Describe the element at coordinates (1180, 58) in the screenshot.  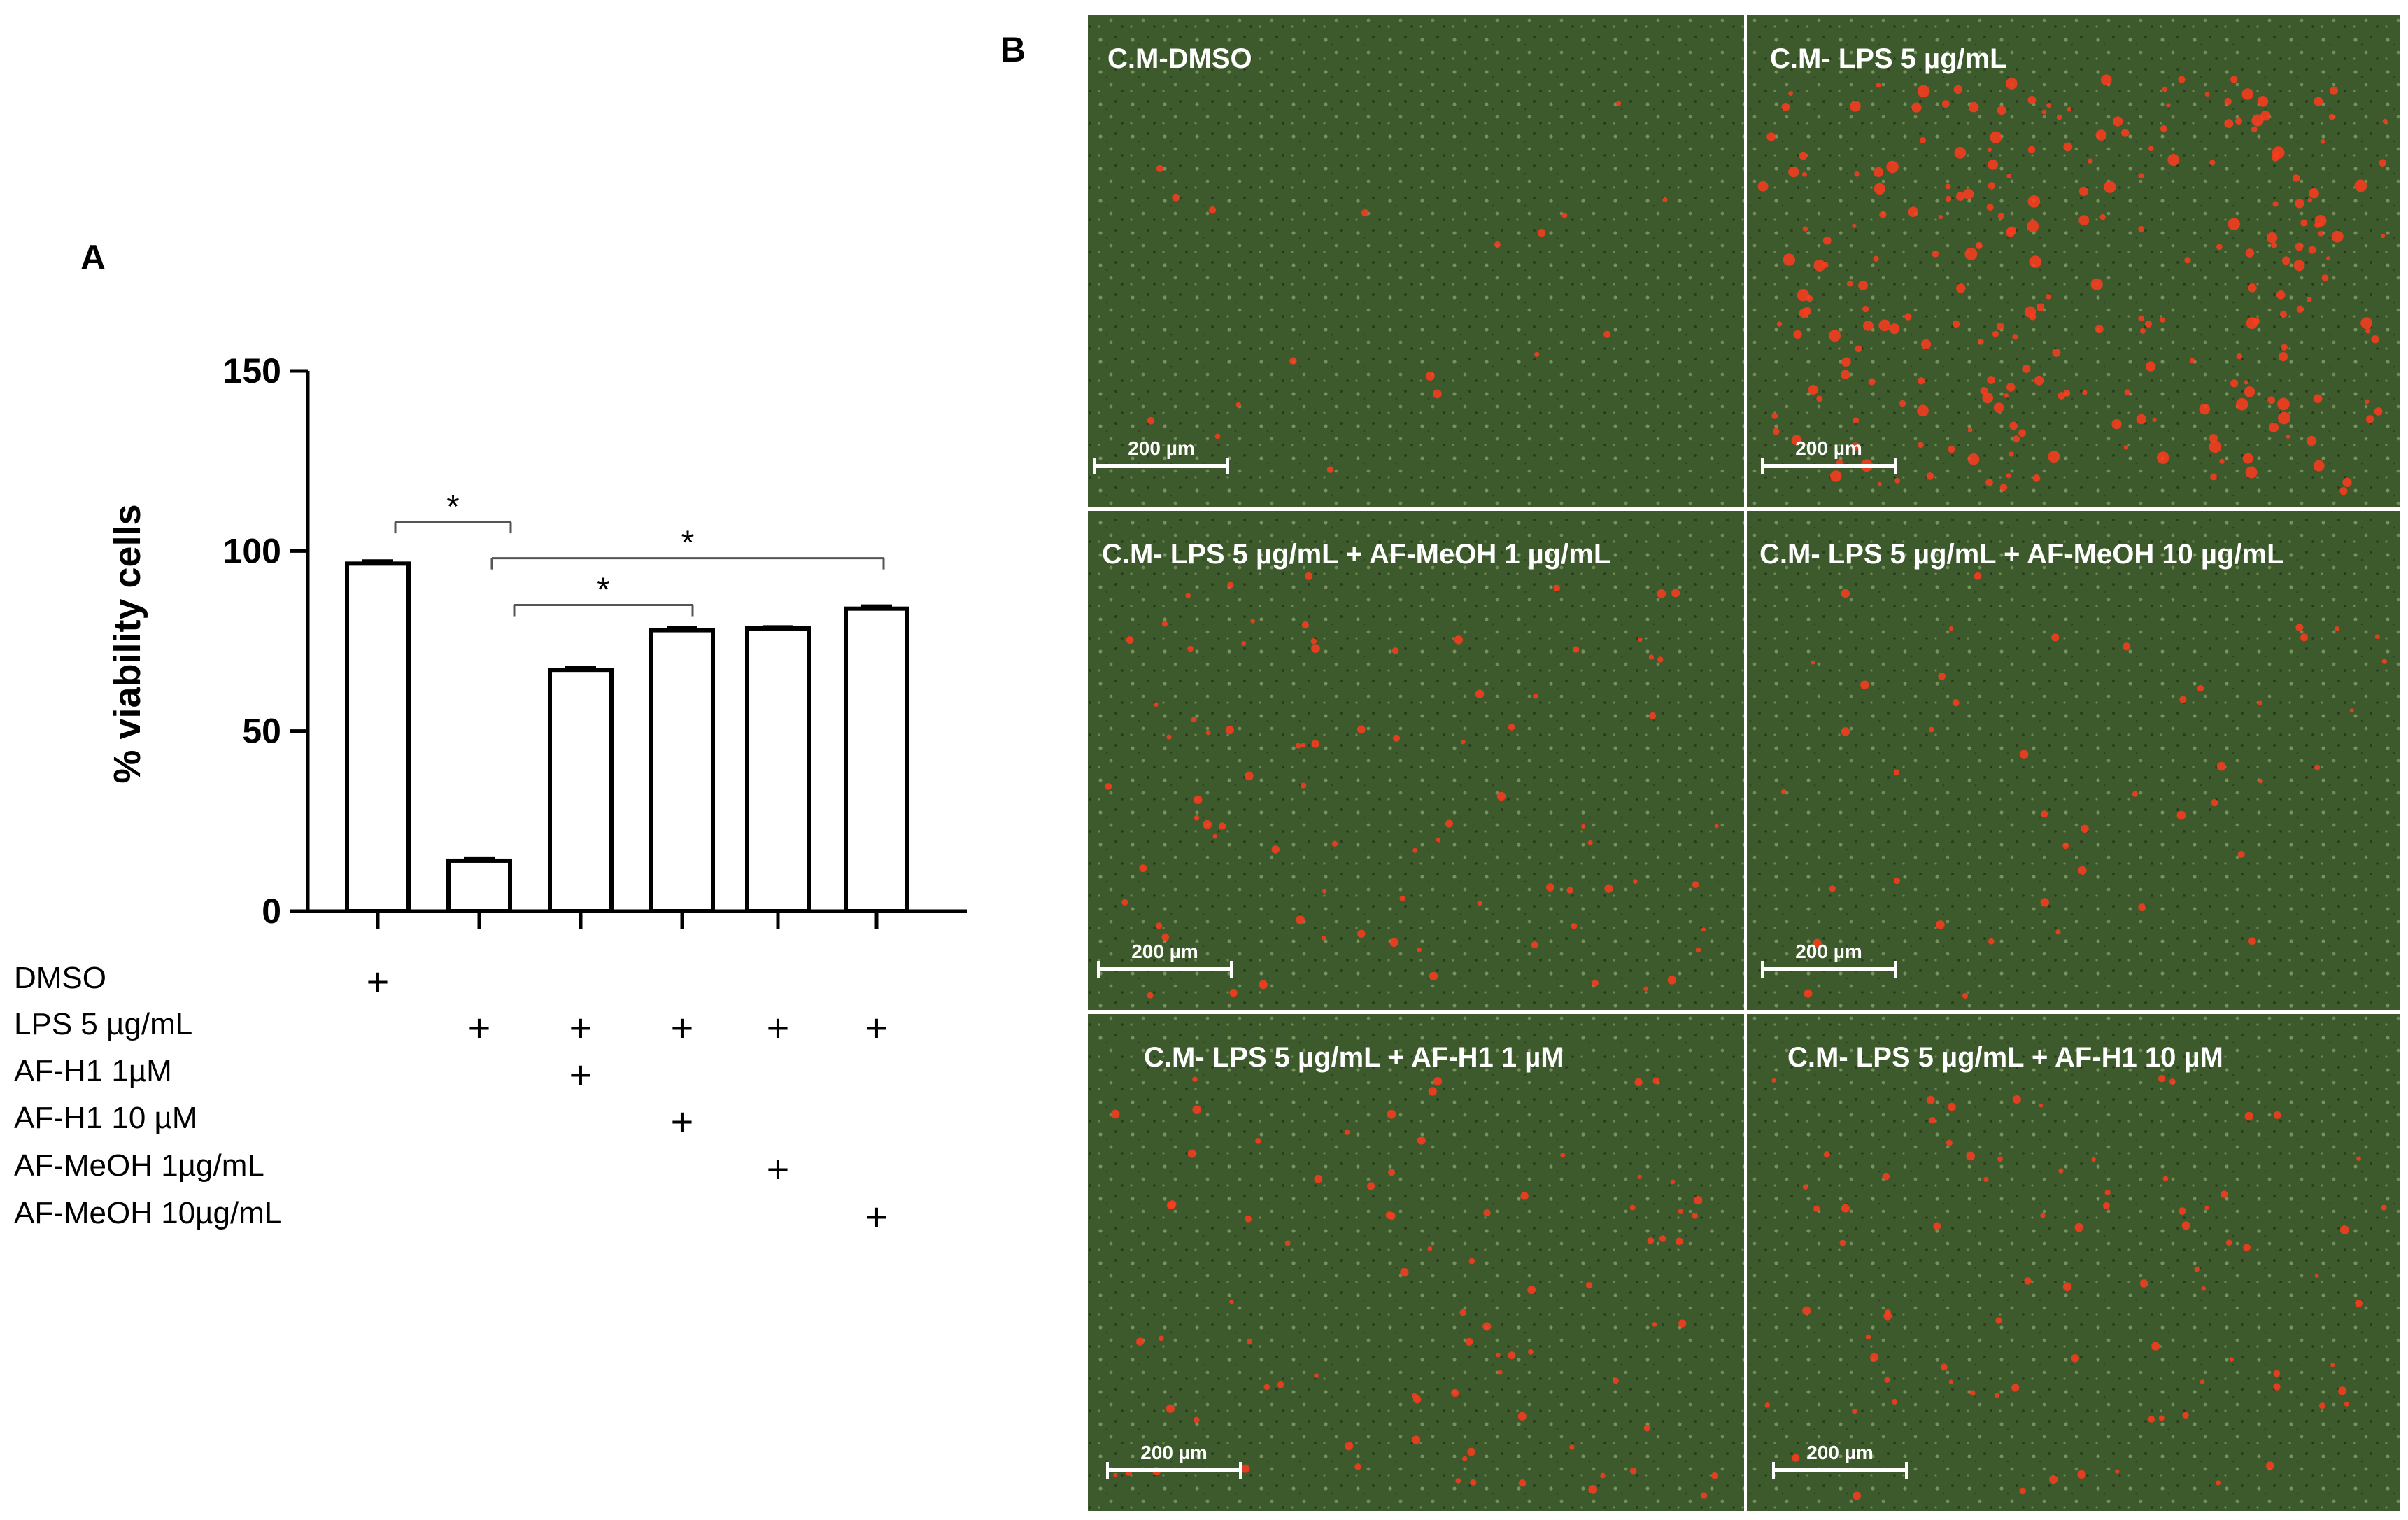
I see `micrograph-title: C.M-DMSO` at that location.